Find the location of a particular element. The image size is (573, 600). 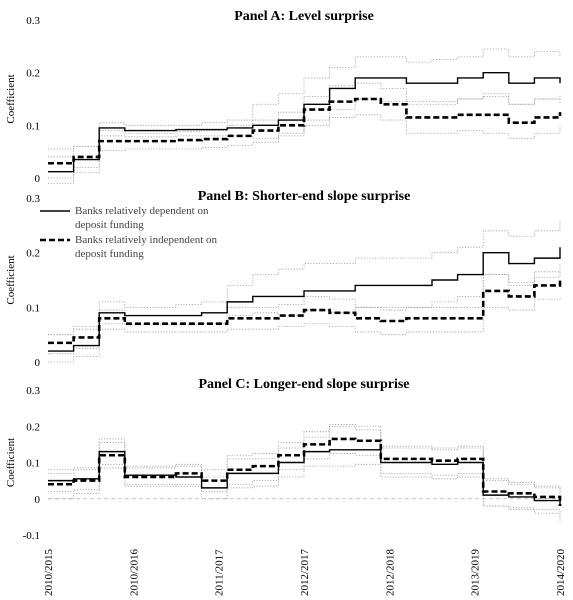

x-tick-label: 2010/2015 is located at coordinates (49, 572).